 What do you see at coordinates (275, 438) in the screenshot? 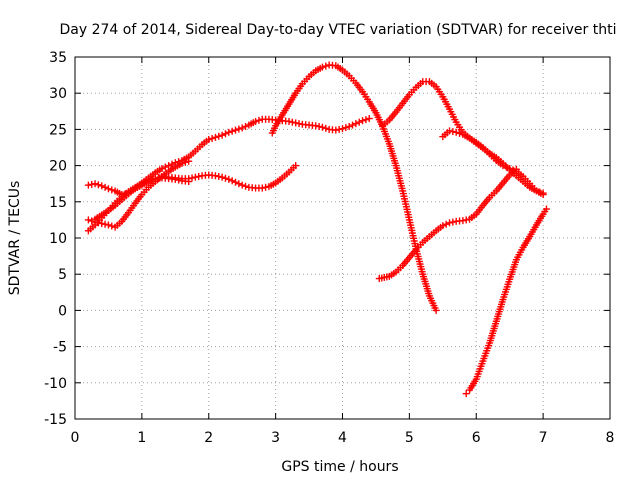
I see `x-tick-label: 3` at bounding box center [275, 438].